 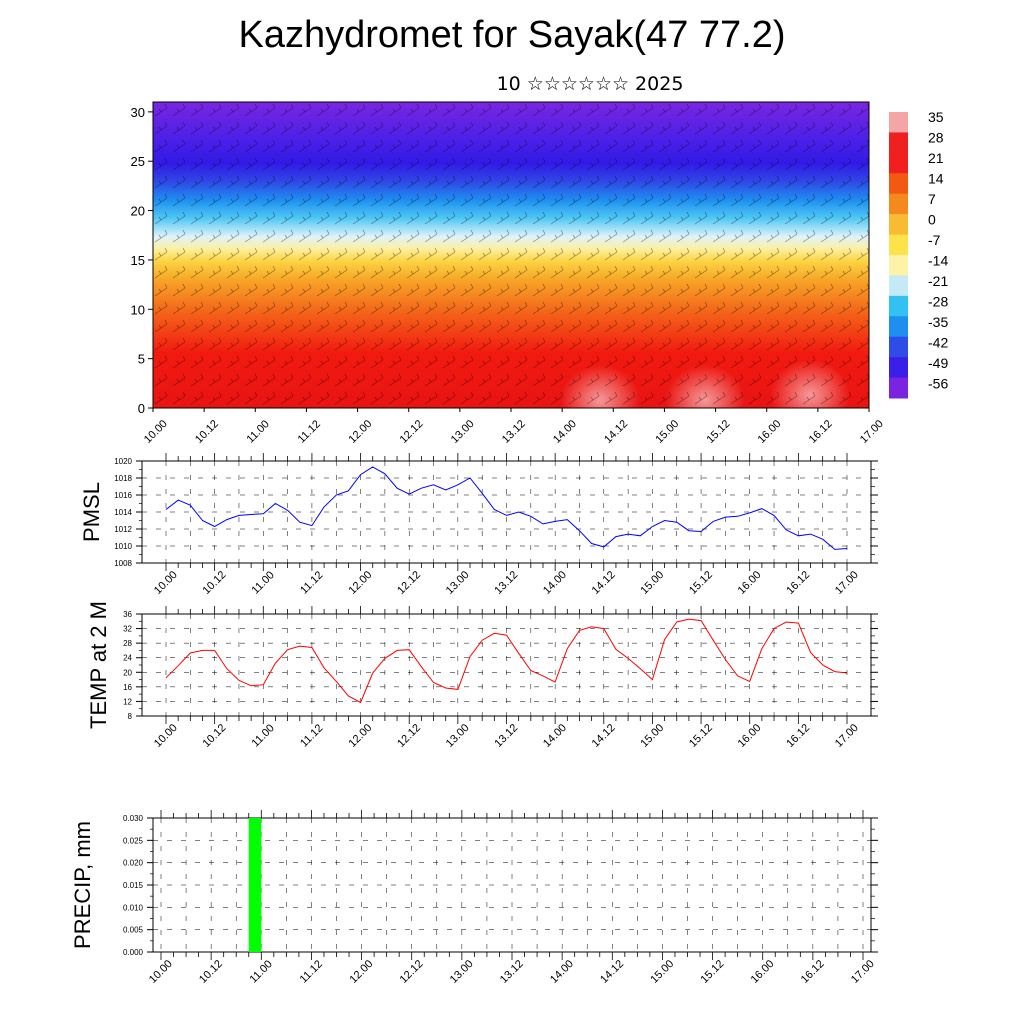 I want to click on temp-ytick-label: 32, so click(x=127, y=629).